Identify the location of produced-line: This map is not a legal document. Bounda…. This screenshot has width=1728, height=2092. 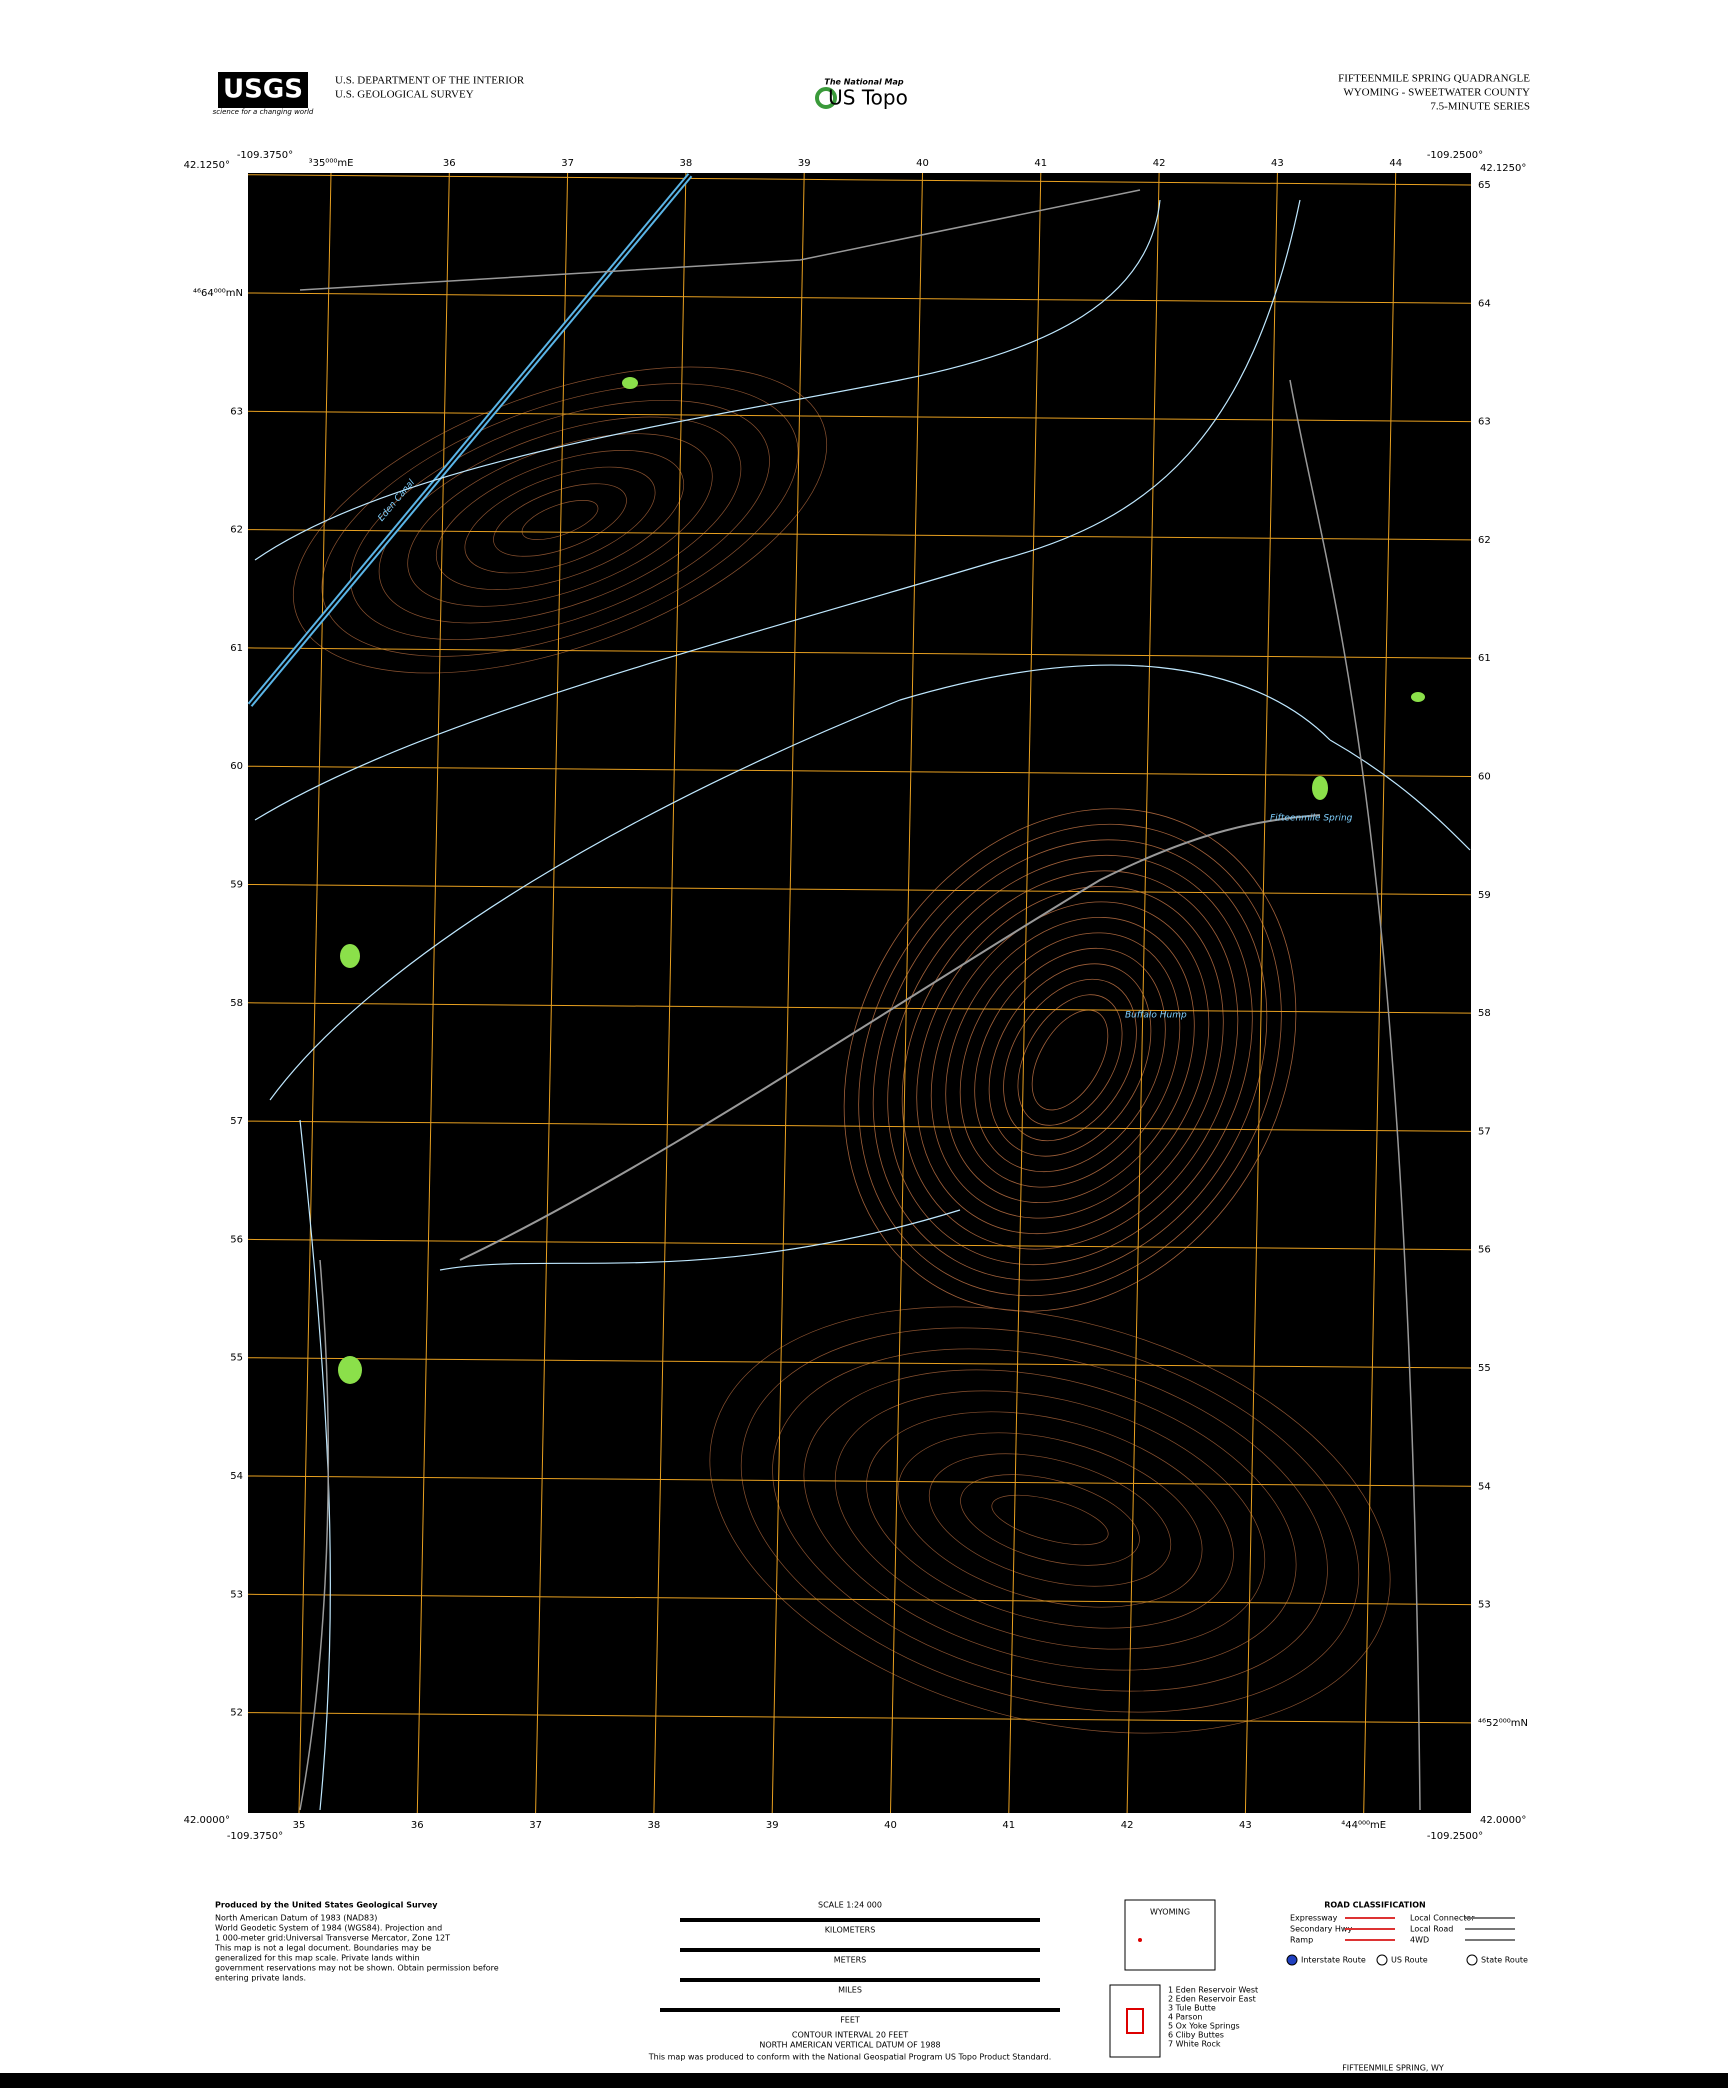
(322, 1948).